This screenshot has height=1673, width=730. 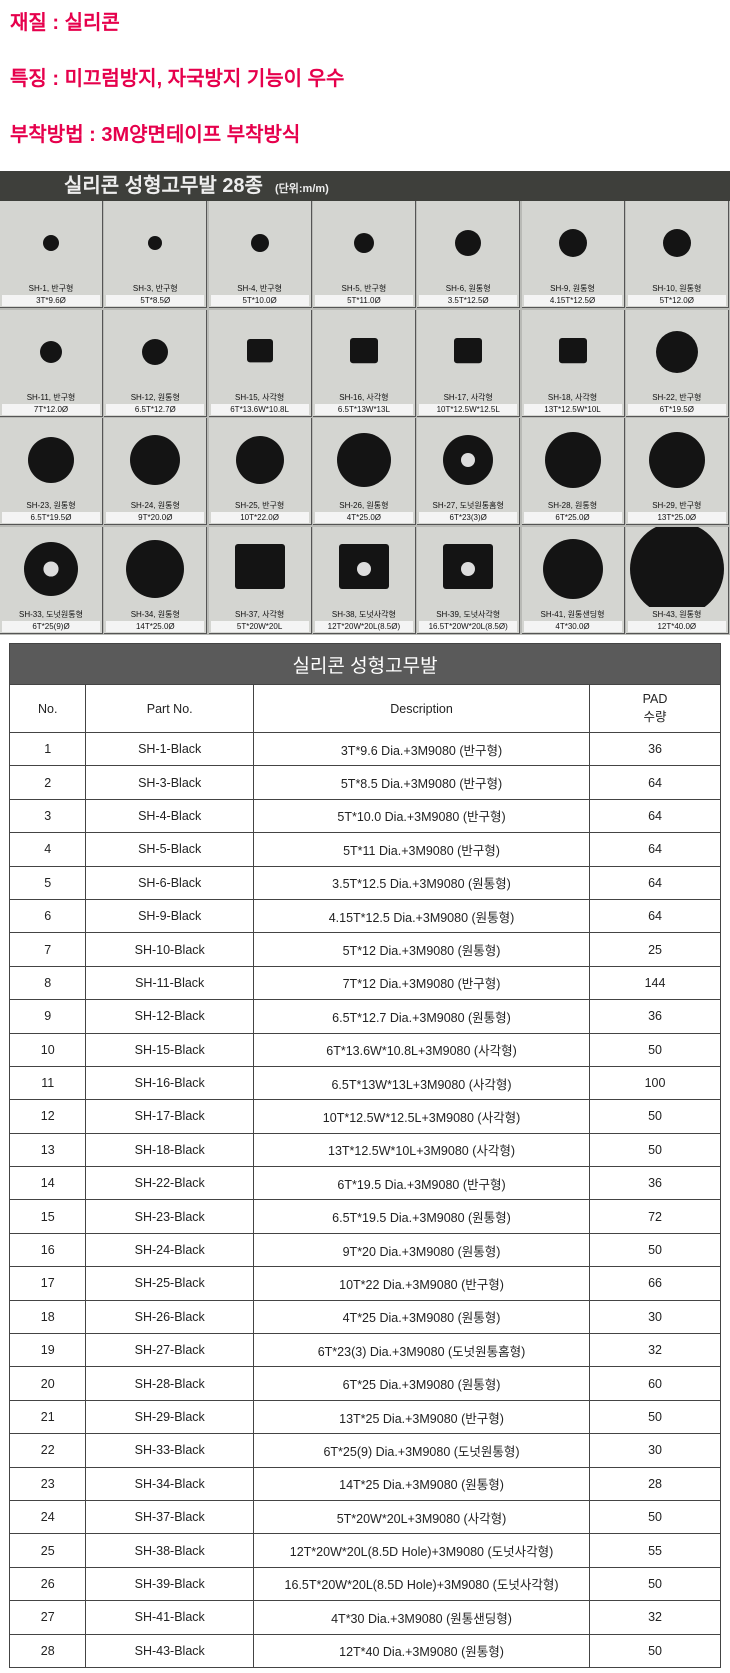 What do you see at coordinates (676, 409) in the screenshot?
I see `product-size: 6T*19.5Ø` at bounding box center [676, 409].